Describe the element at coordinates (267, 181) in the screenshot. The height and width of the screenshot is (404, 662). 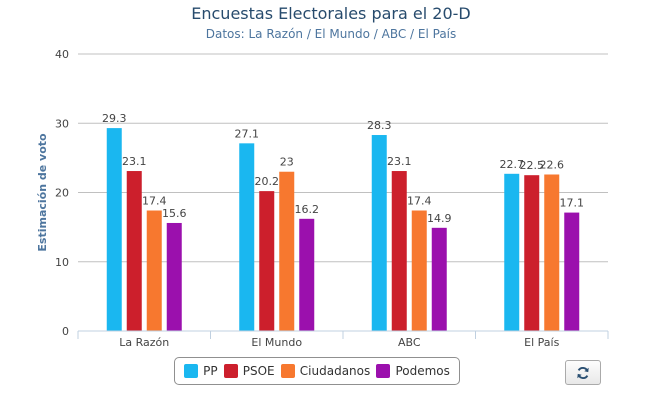
I see `data-label: 20.2` at that location.